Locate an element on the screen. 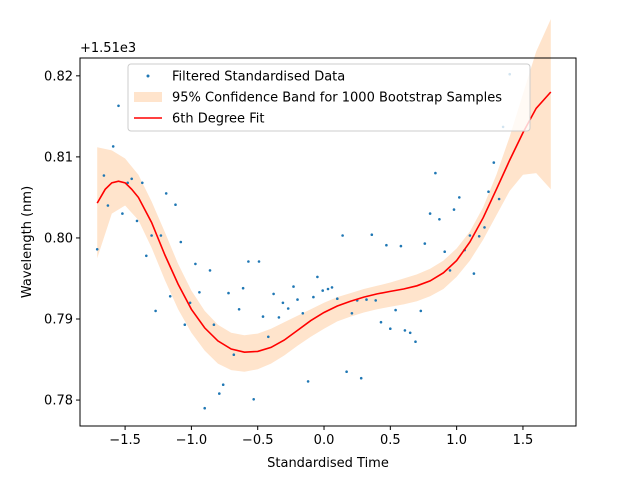  y-tick-label: 0.81 is located at coordinates (58, 157).